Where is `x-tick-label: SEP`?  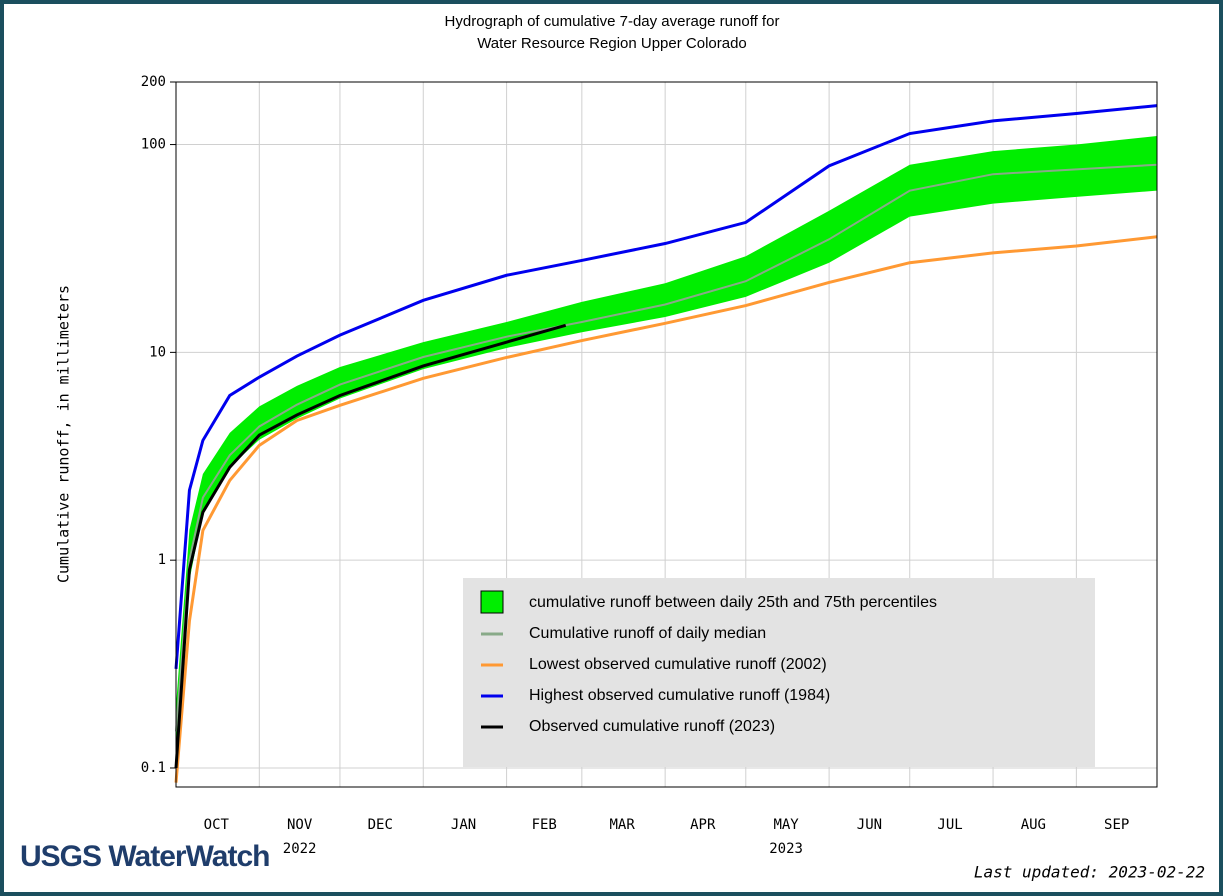 x-tick-label: SEP is located at coordinates (1116, 825).